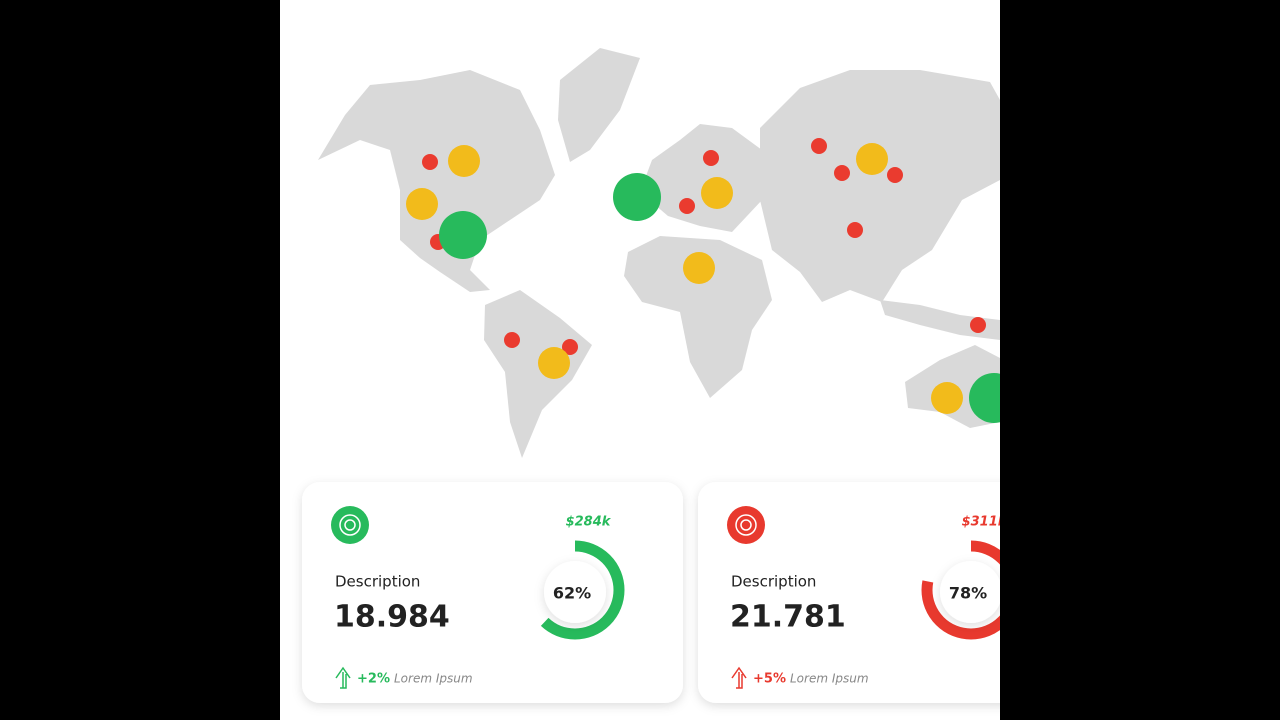 The width and height of the screenshot is (1280, 720). I want to click on europe, so click(701, 178).